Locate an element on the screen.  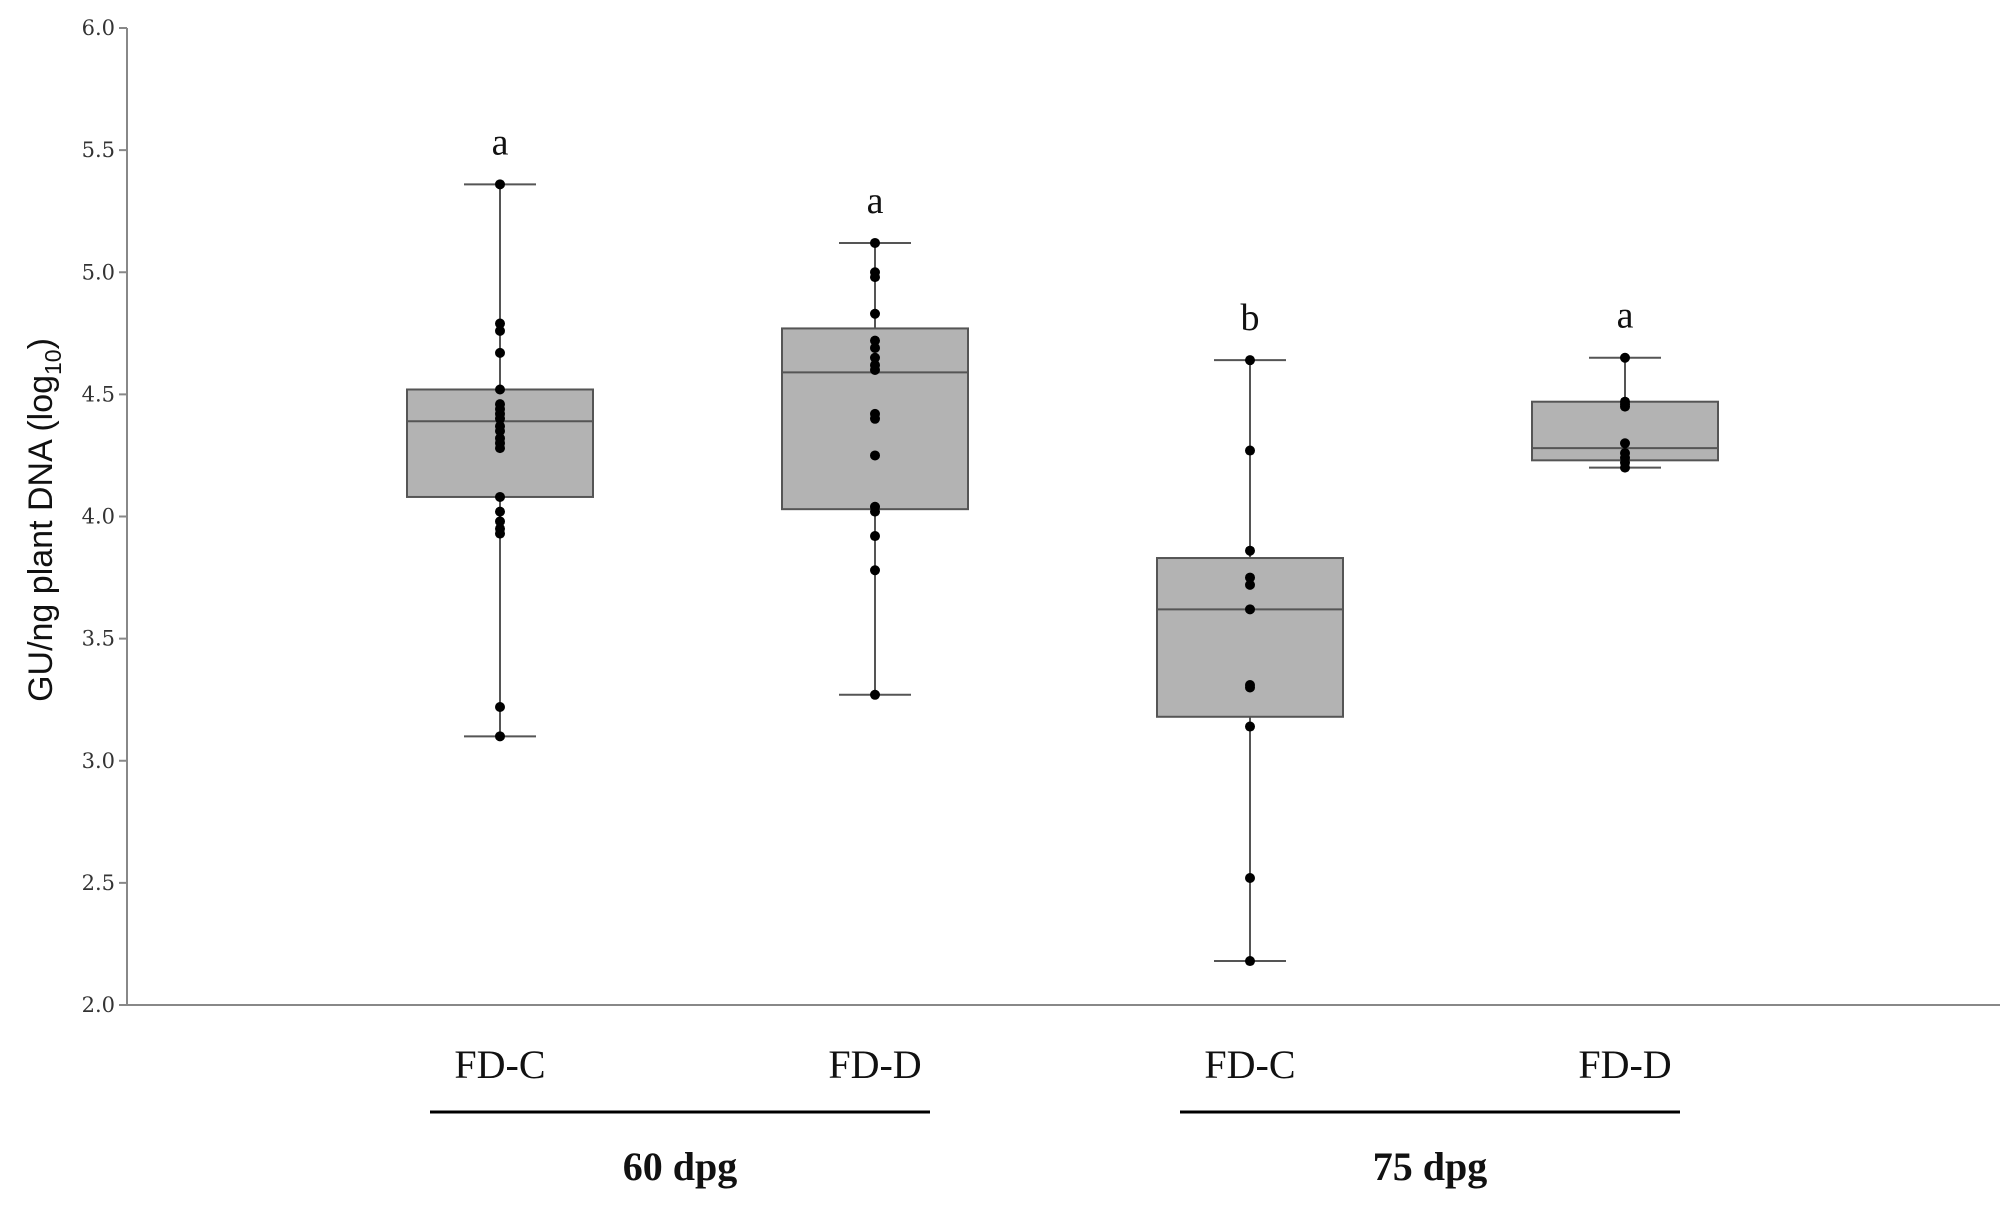
y-tick-label: 5.5 is located at coordinates (98, 150).